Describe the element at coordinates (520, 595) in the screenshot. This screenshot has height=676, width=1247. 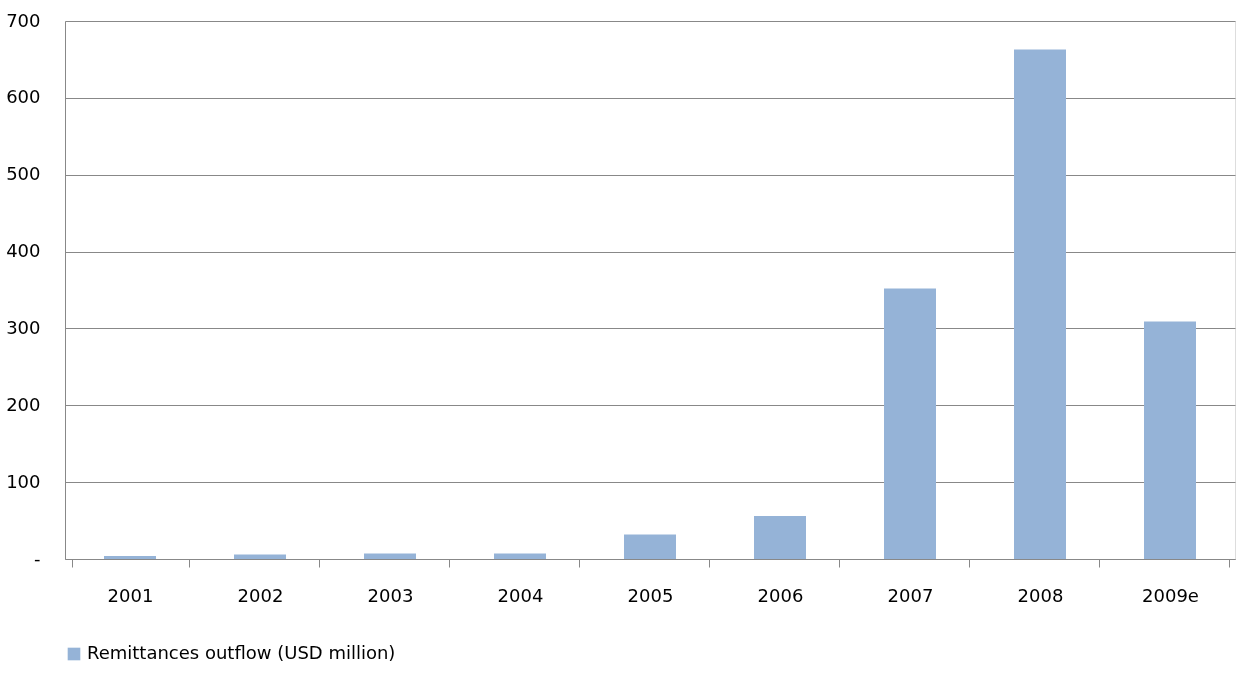
I see `x-tick-label: 2004` at that location.